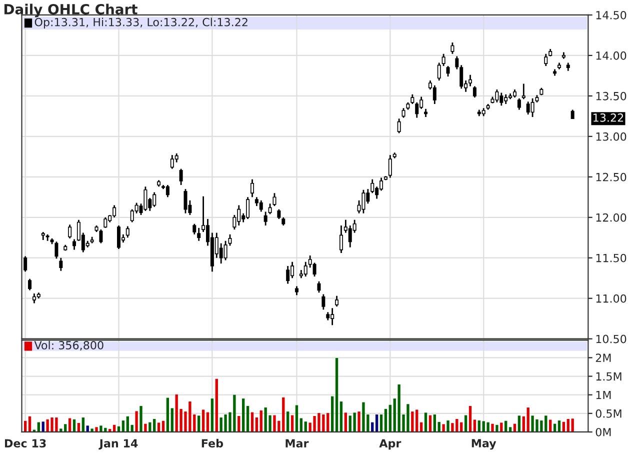  I want to click on y-tick-label: 2M, so click(603, 358).